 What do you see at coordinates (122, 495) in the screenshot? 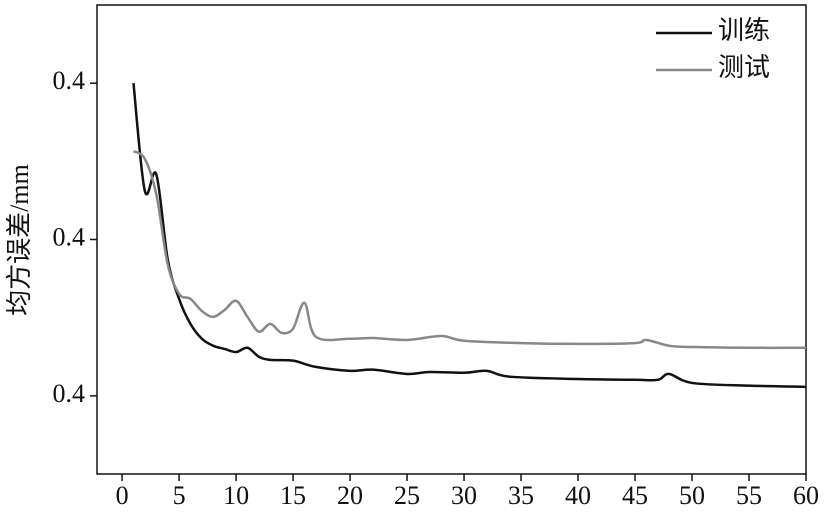
I see `x-tick-label: 0` at bounding box center [122, 495].